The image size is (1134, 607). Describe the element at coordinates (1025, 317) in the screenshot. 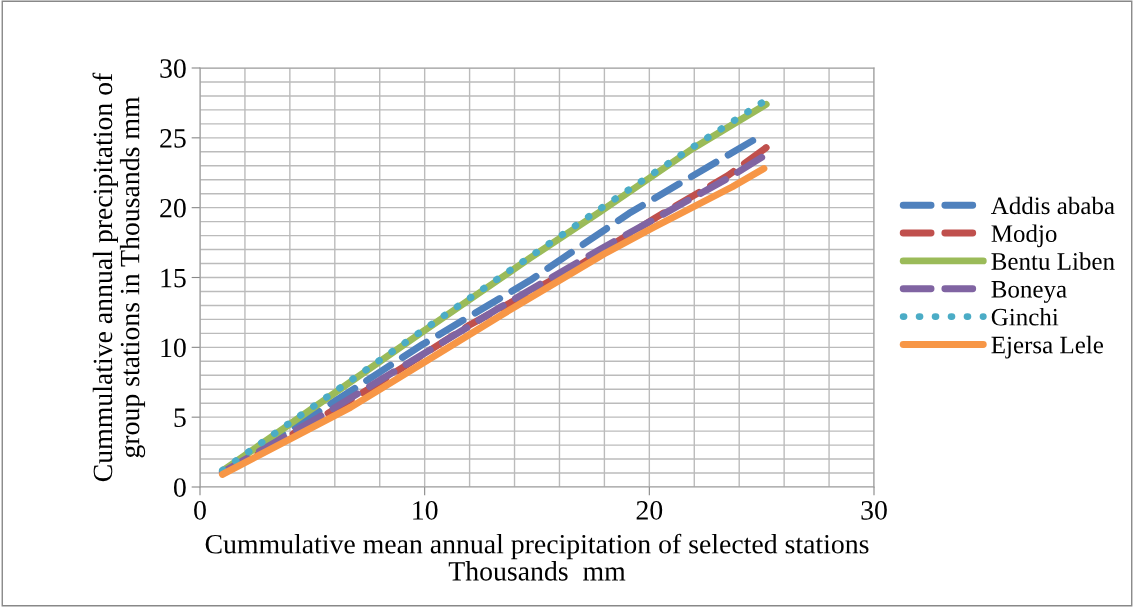

I see `legend-label: Ginchi` at that location.